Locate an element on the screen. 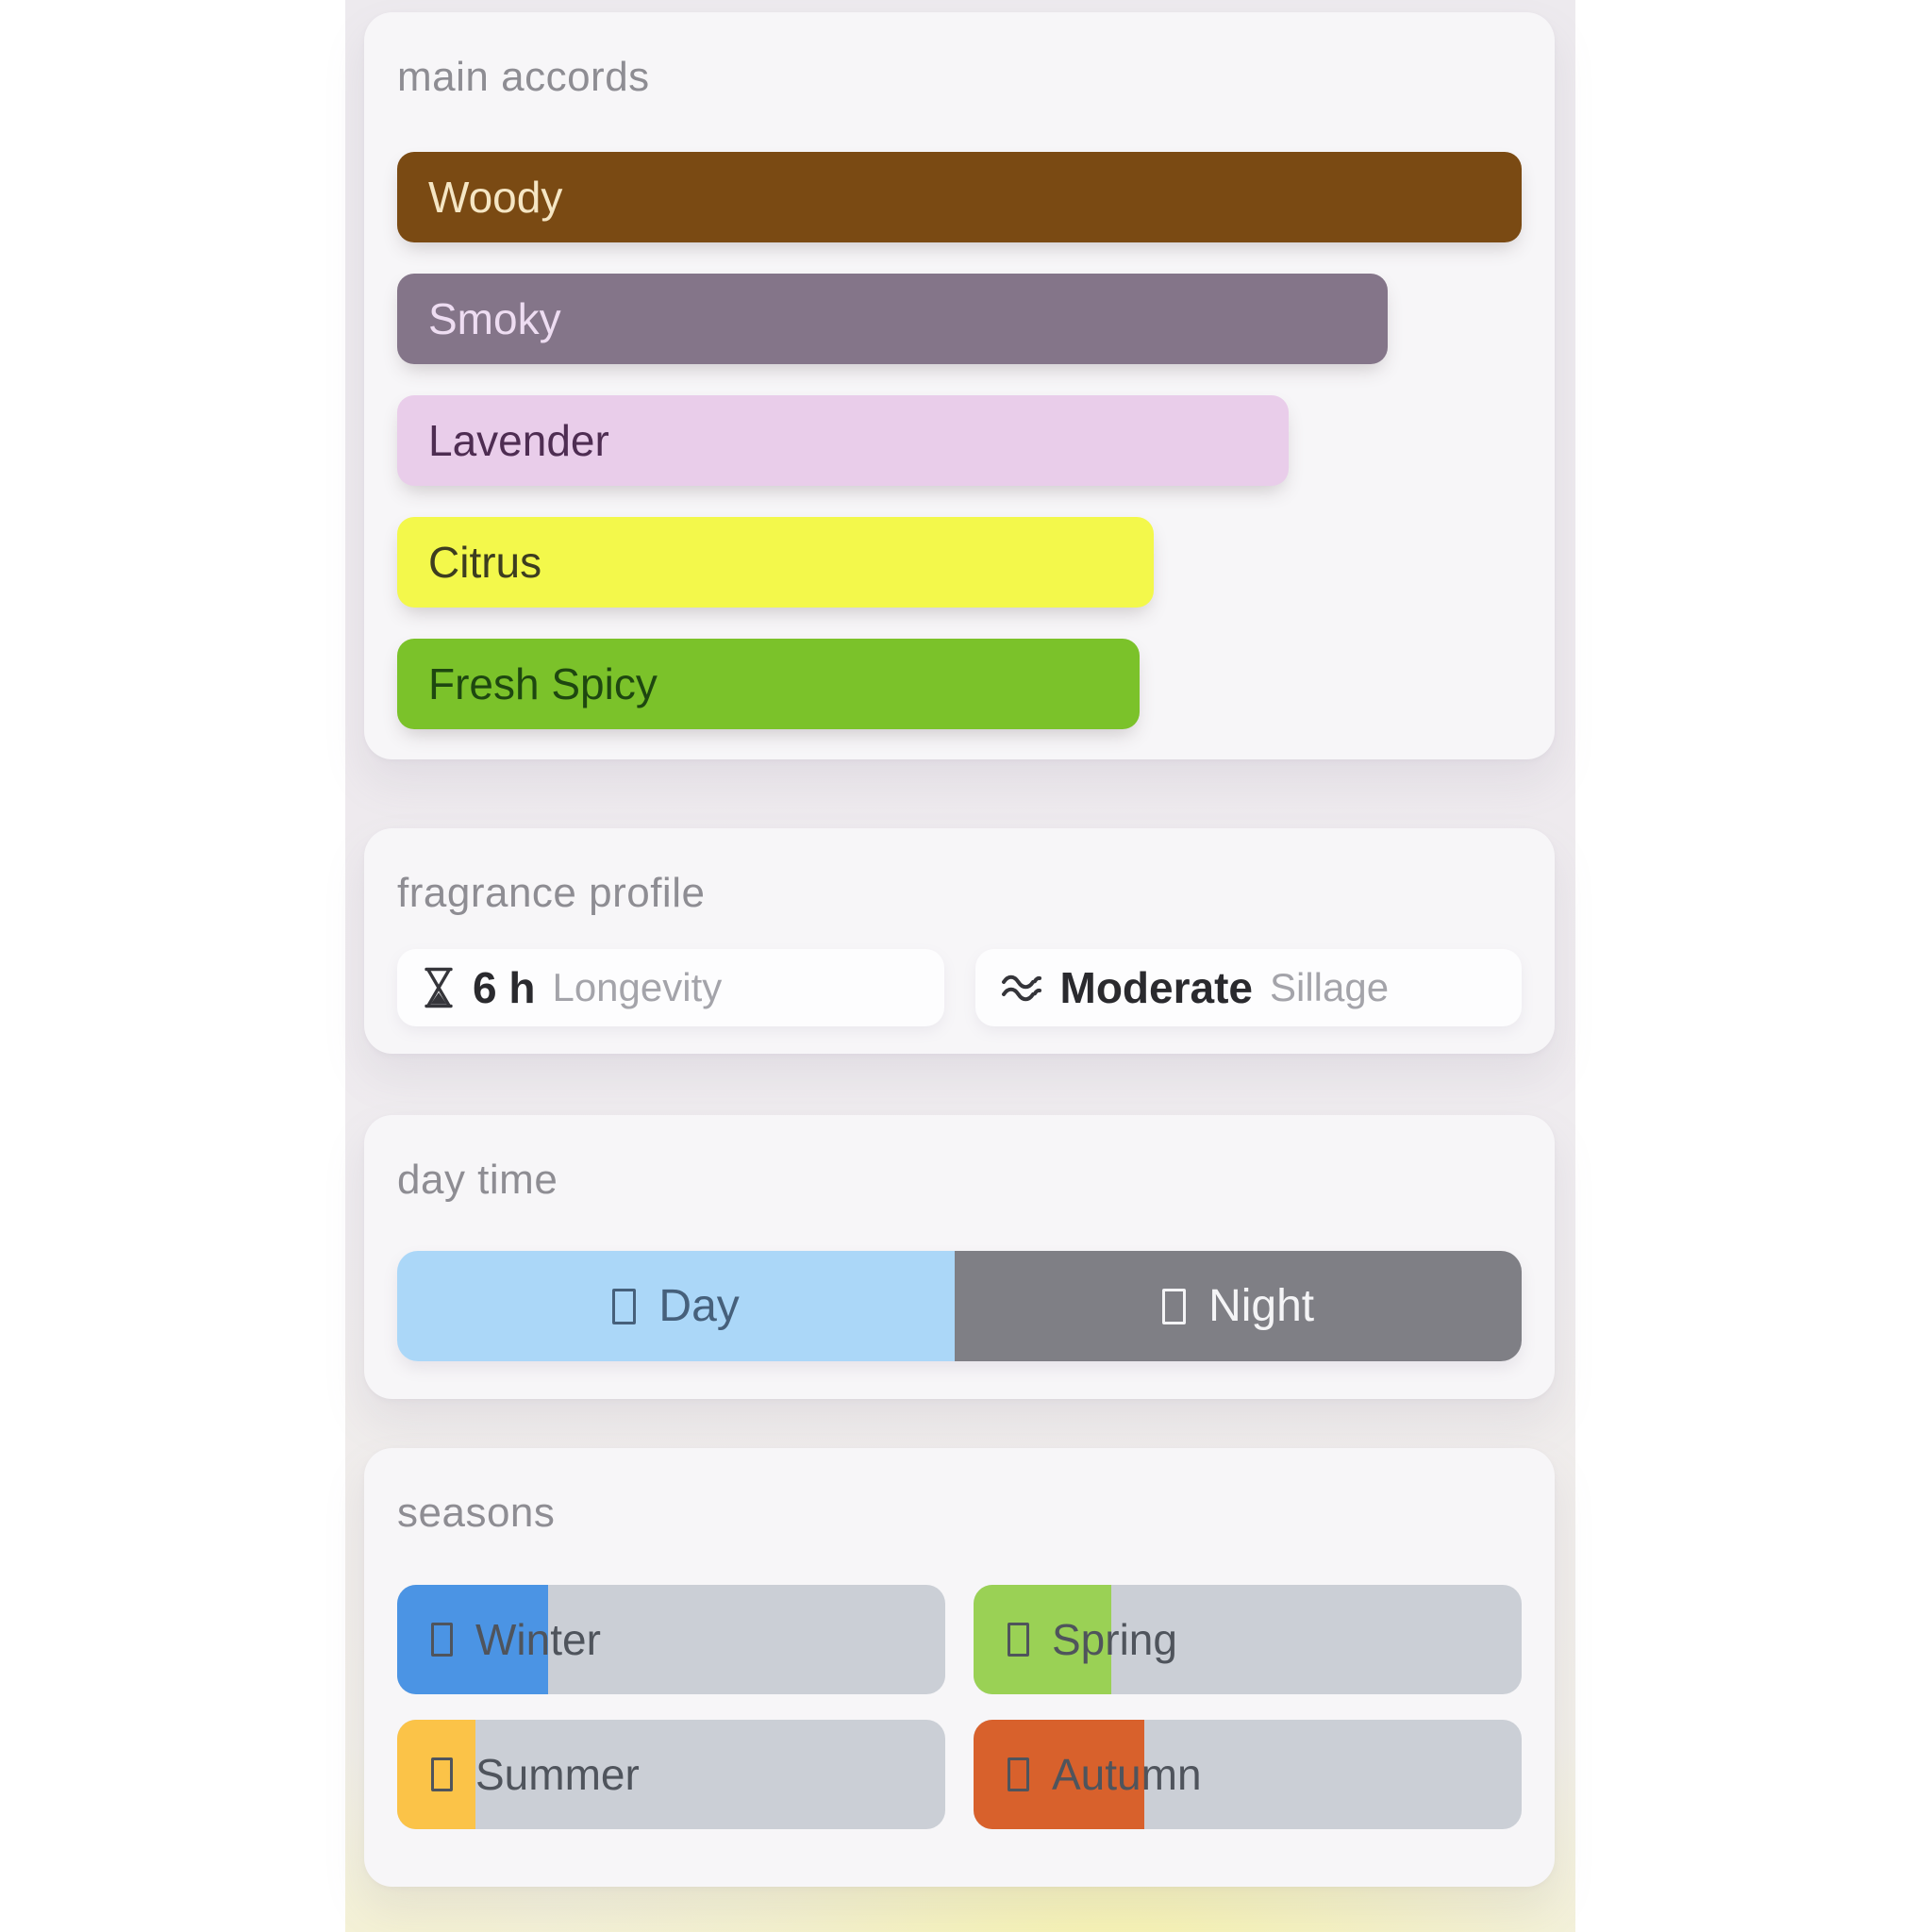  fragrance-profile-card: fragrance profile 6 h Longevity Moder is located at coordinates (959, 941).